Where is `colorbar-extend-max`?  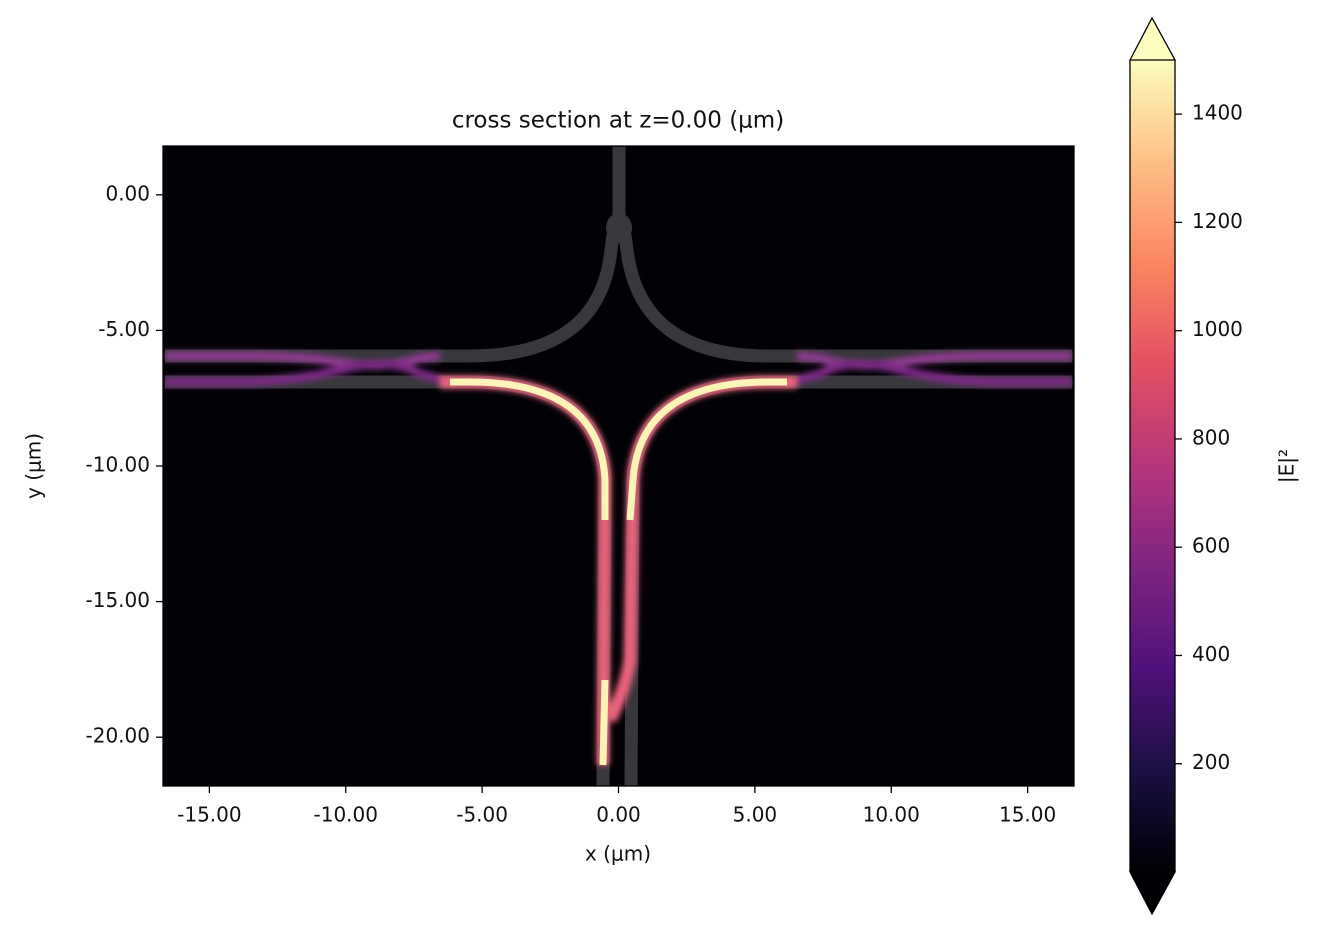 colorbar-extend-max is located at coordinates (1152, 38).